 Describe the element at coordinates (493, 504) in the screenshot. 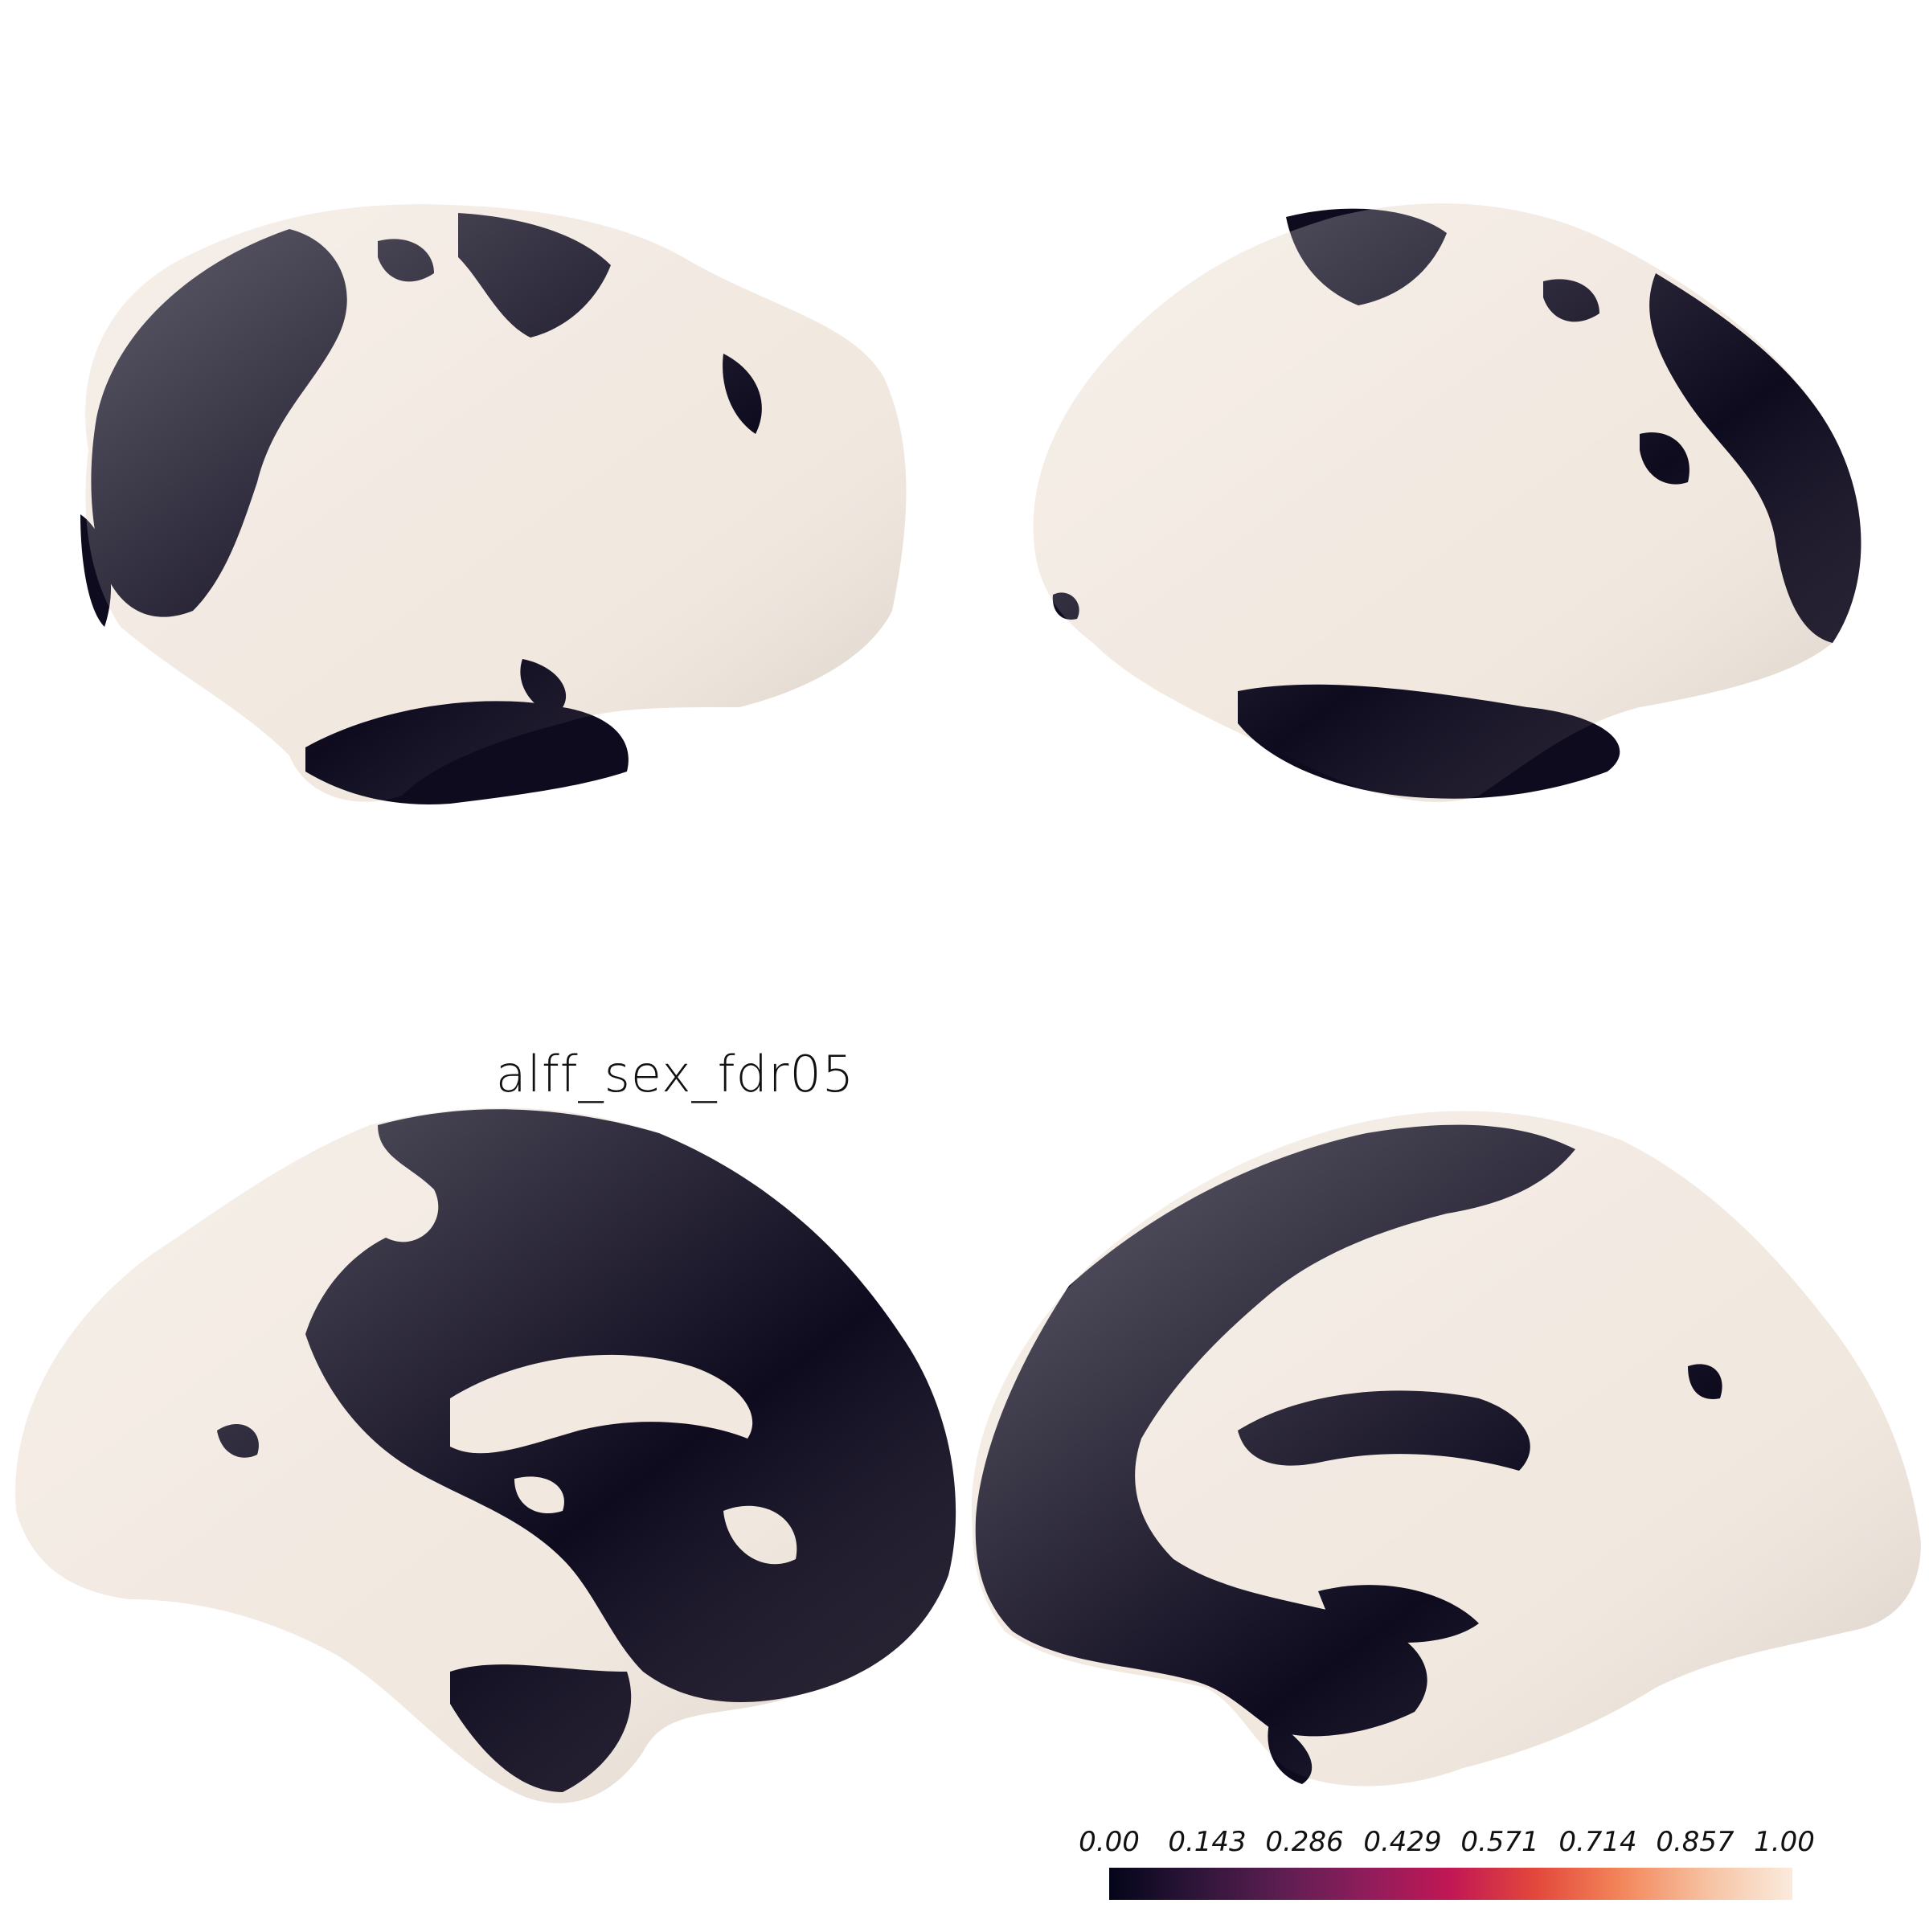

I see `brain-left-lateral` at that location.